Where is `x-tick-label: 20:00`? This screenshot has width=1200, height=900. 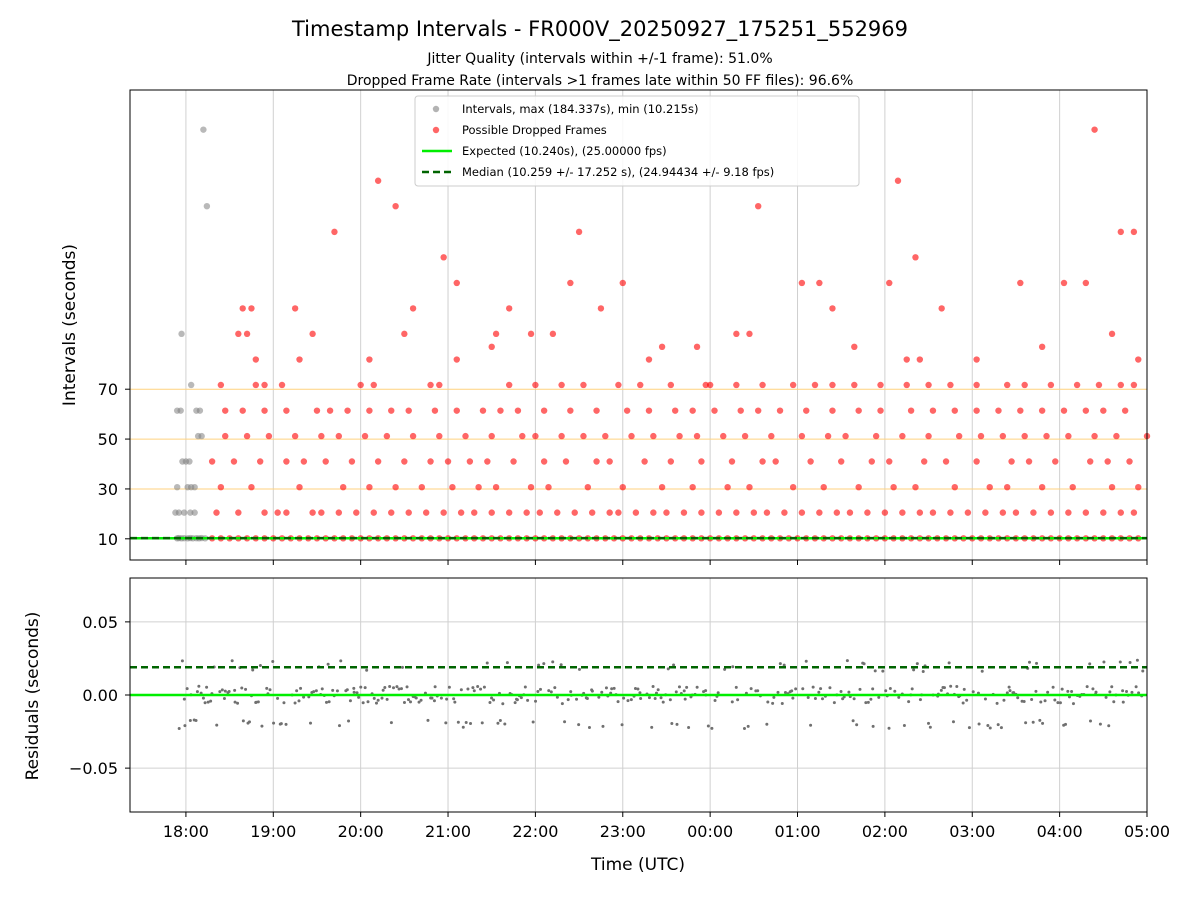
x-tick-label: 20:00 is located at coordinates (361, 831).